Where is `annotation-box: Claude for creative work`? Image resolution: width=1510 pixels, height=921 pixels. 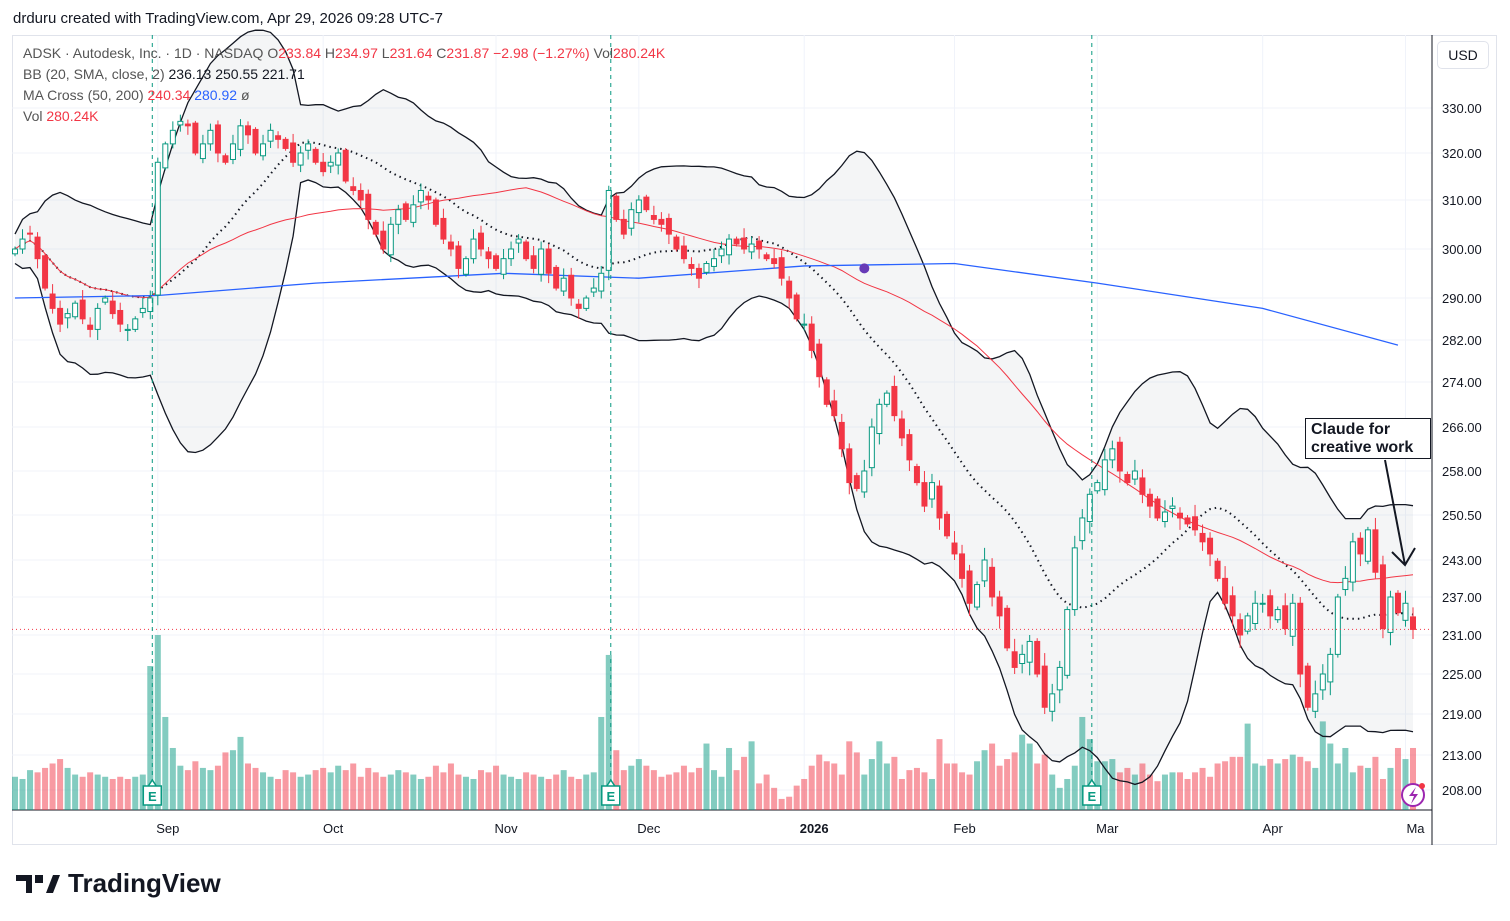
annotation-box: Claude for creative work is located at coordinates (1368, 438).